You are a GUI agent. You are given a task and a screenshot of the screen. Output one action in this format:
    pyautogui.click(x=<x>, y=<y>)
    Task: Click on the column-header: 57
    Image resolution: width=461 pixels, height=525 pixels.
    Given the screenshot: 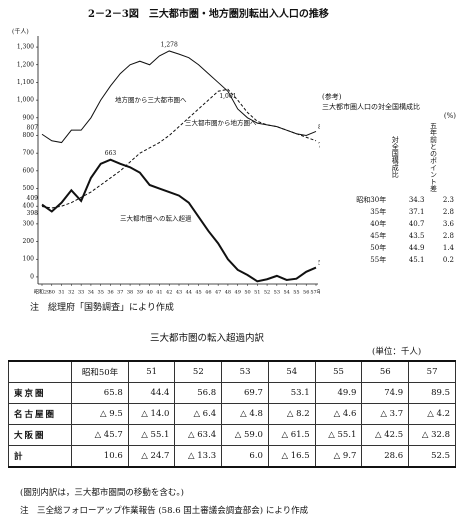 What is the action you would take?
    pyautogui.click(x=432, y=371)
    